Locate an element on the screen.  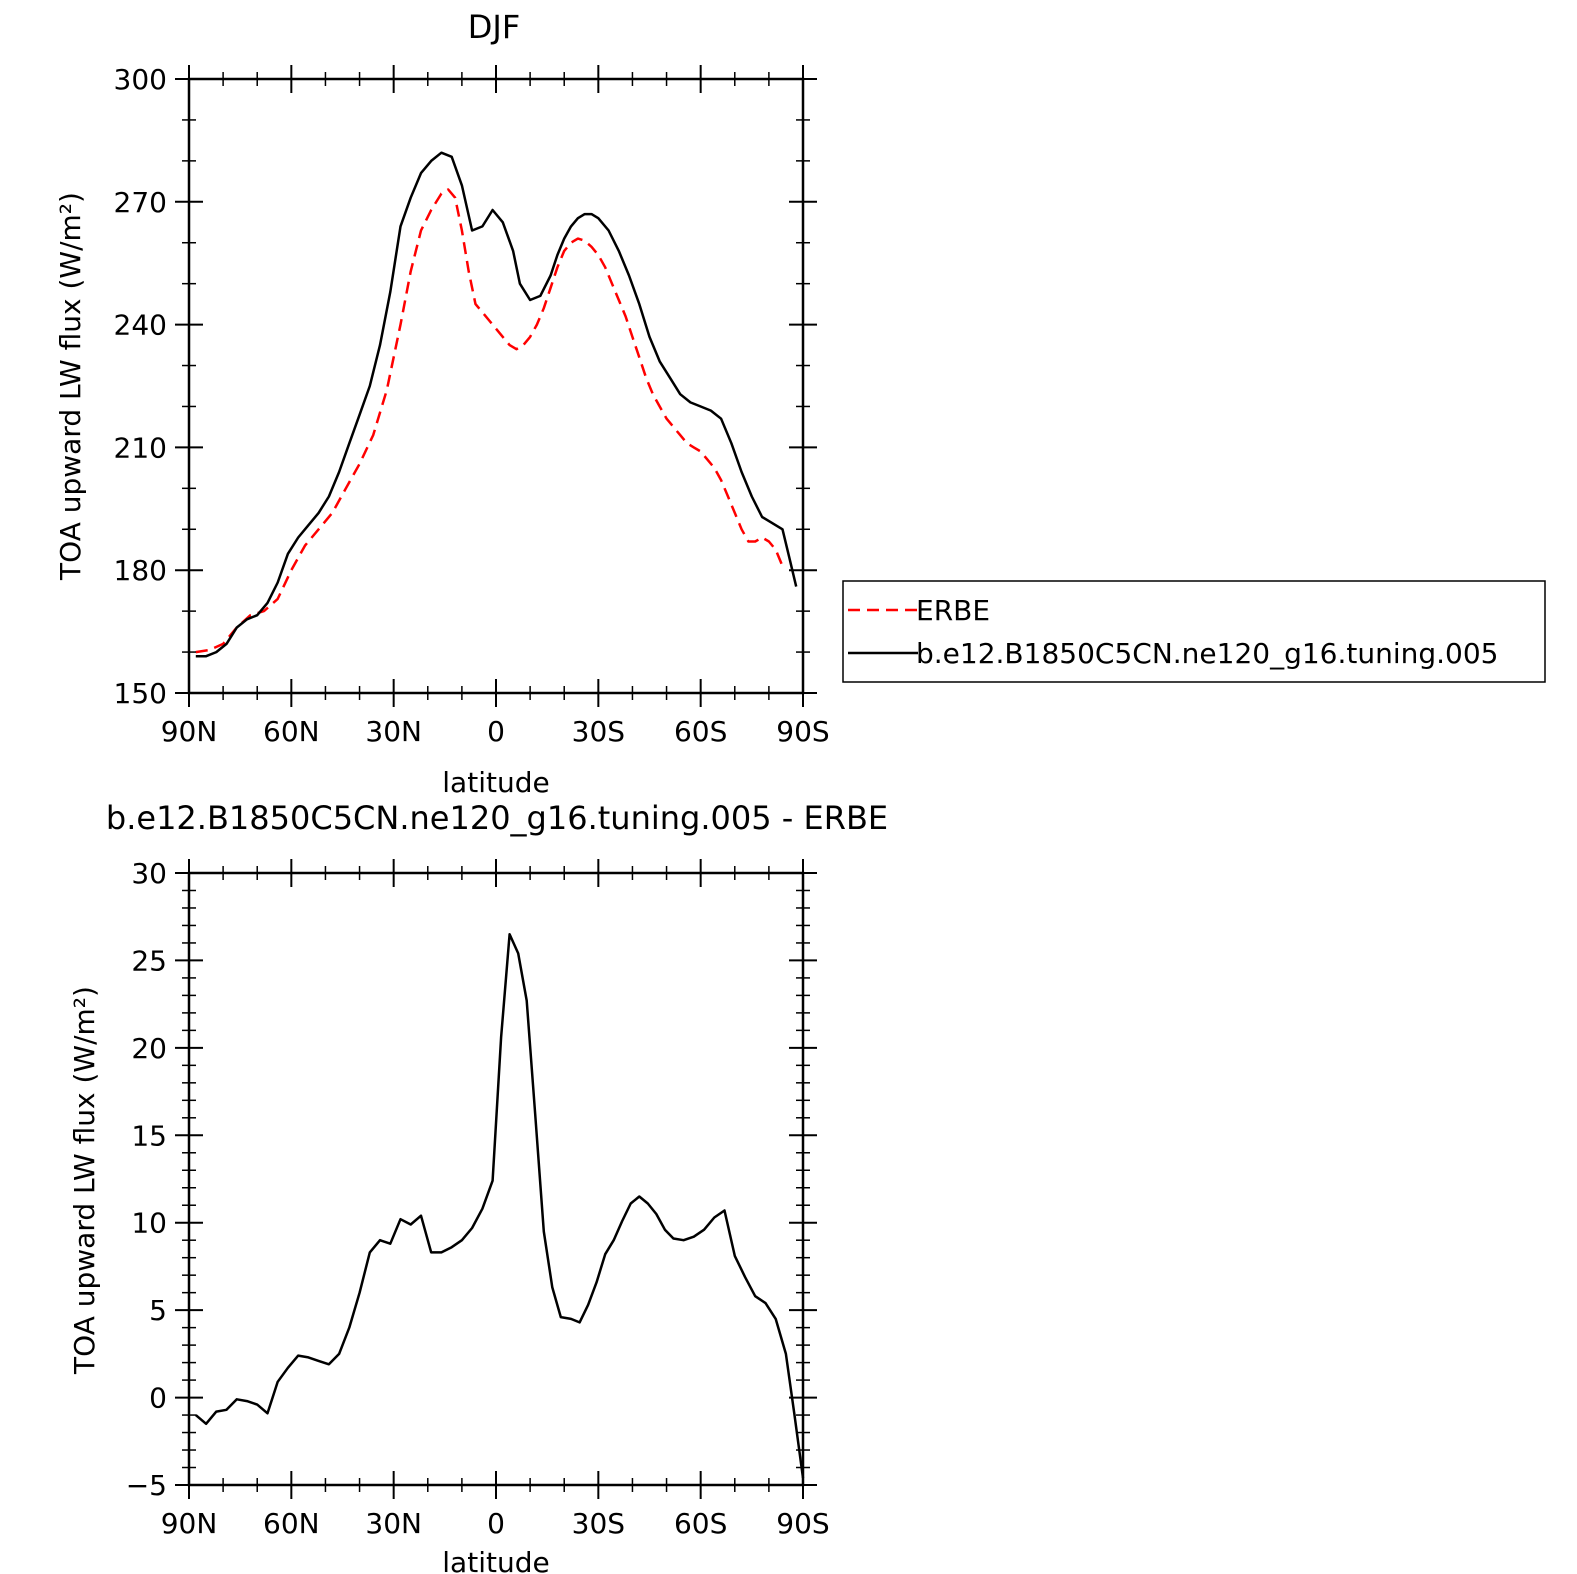
bottom-x-axis-label: latitude is located at coordinates (495, 1560).